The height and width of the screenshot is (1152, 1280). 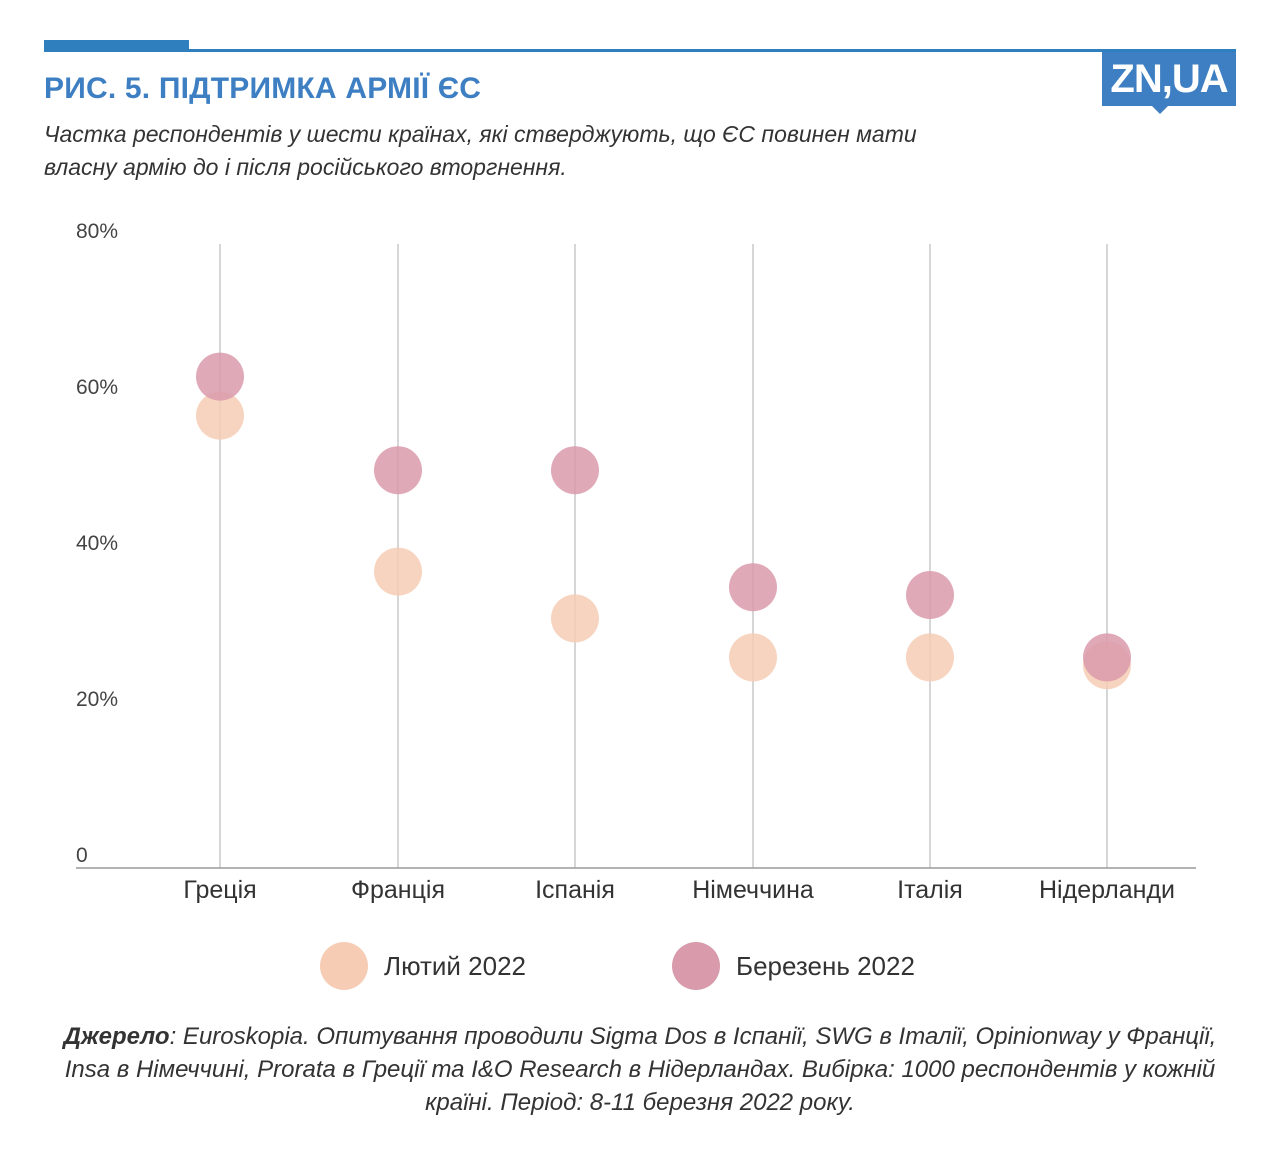 I want to click on source-label: Джерело, so click(x=116, y=1036).